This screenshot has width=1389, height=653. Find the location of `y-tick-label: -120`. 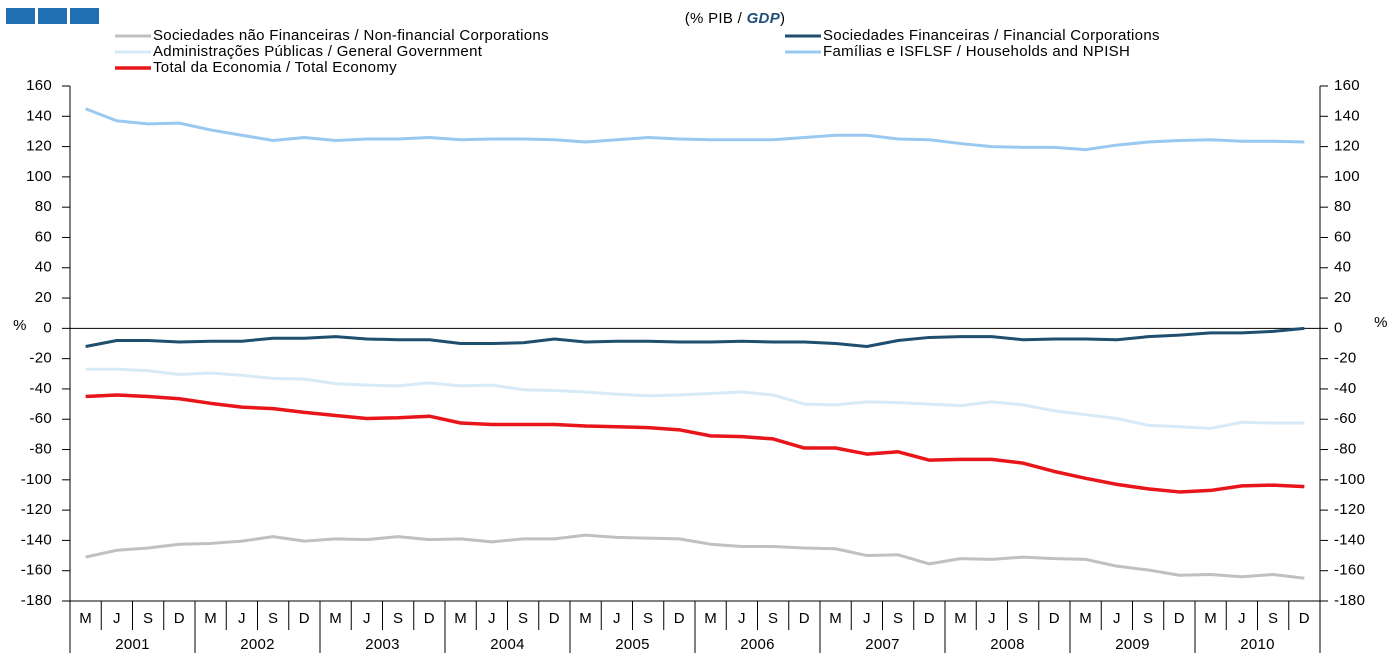

y-tick-label: -120 is located at coordinates (36, 509).